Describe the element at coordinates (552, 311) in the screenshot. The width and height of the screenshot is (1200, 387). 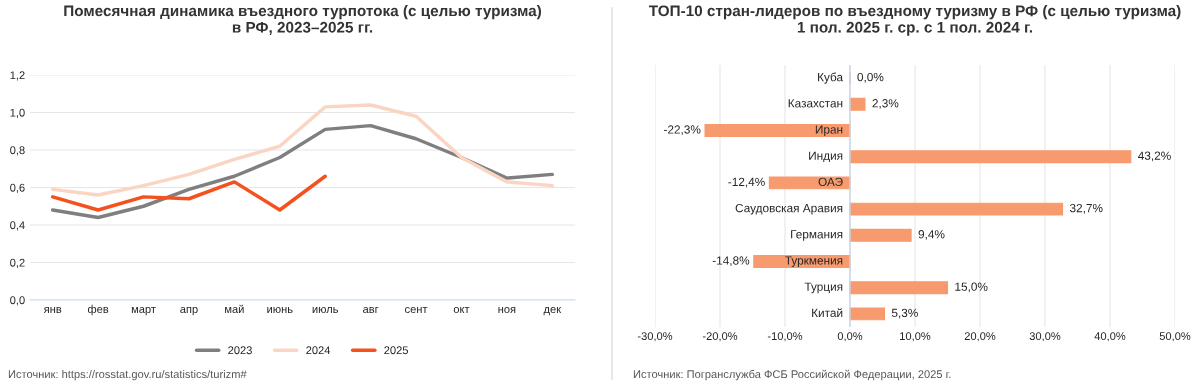
I see `x-tick-label: дек` at that location.